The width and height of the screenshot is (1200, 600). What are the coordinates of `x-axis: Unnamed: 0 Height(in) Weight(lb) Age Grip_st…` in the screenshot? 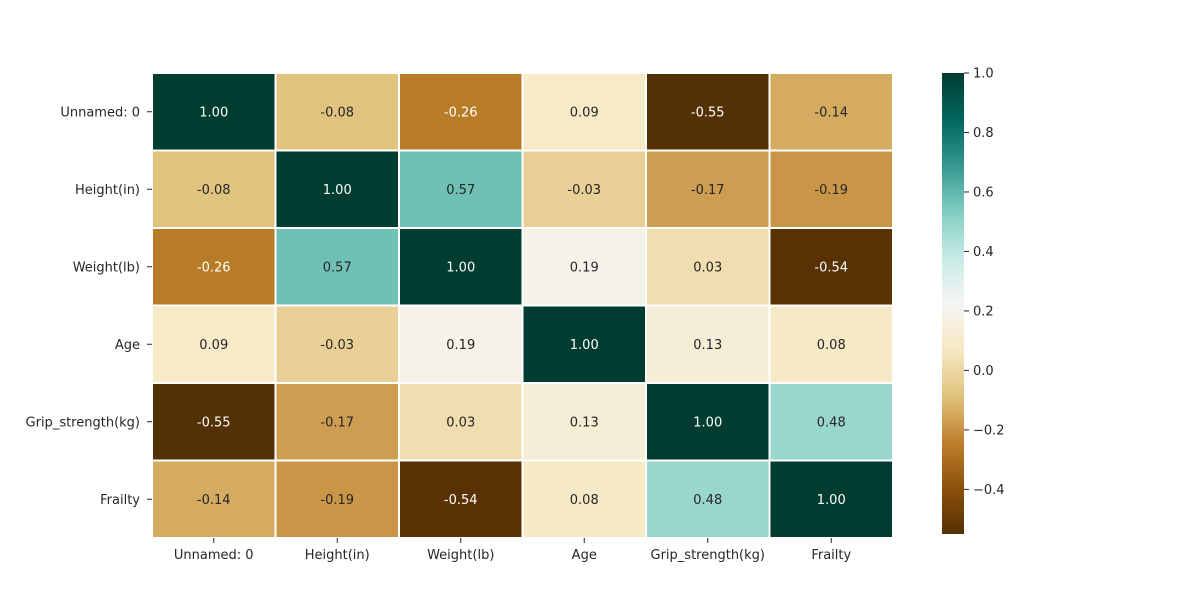 It's located at (512, 550).